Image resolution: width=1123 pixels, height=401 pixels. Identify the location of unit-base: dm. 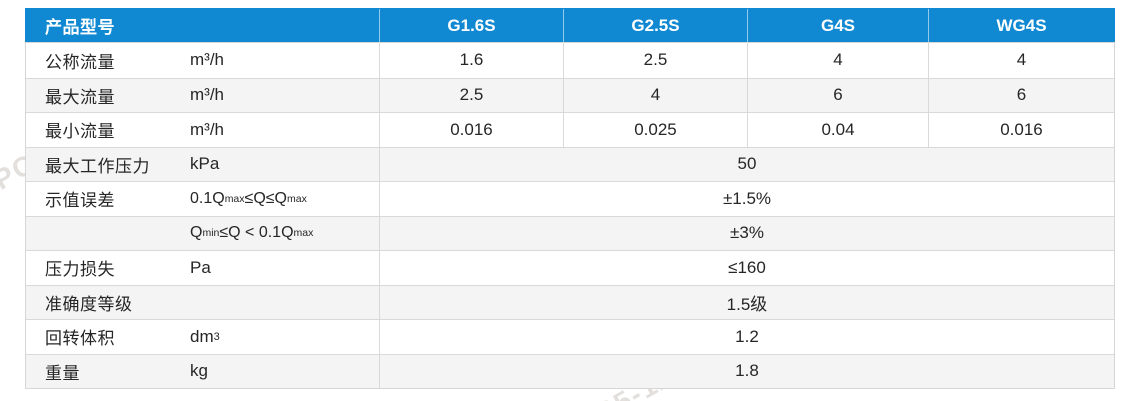
(202, 336).